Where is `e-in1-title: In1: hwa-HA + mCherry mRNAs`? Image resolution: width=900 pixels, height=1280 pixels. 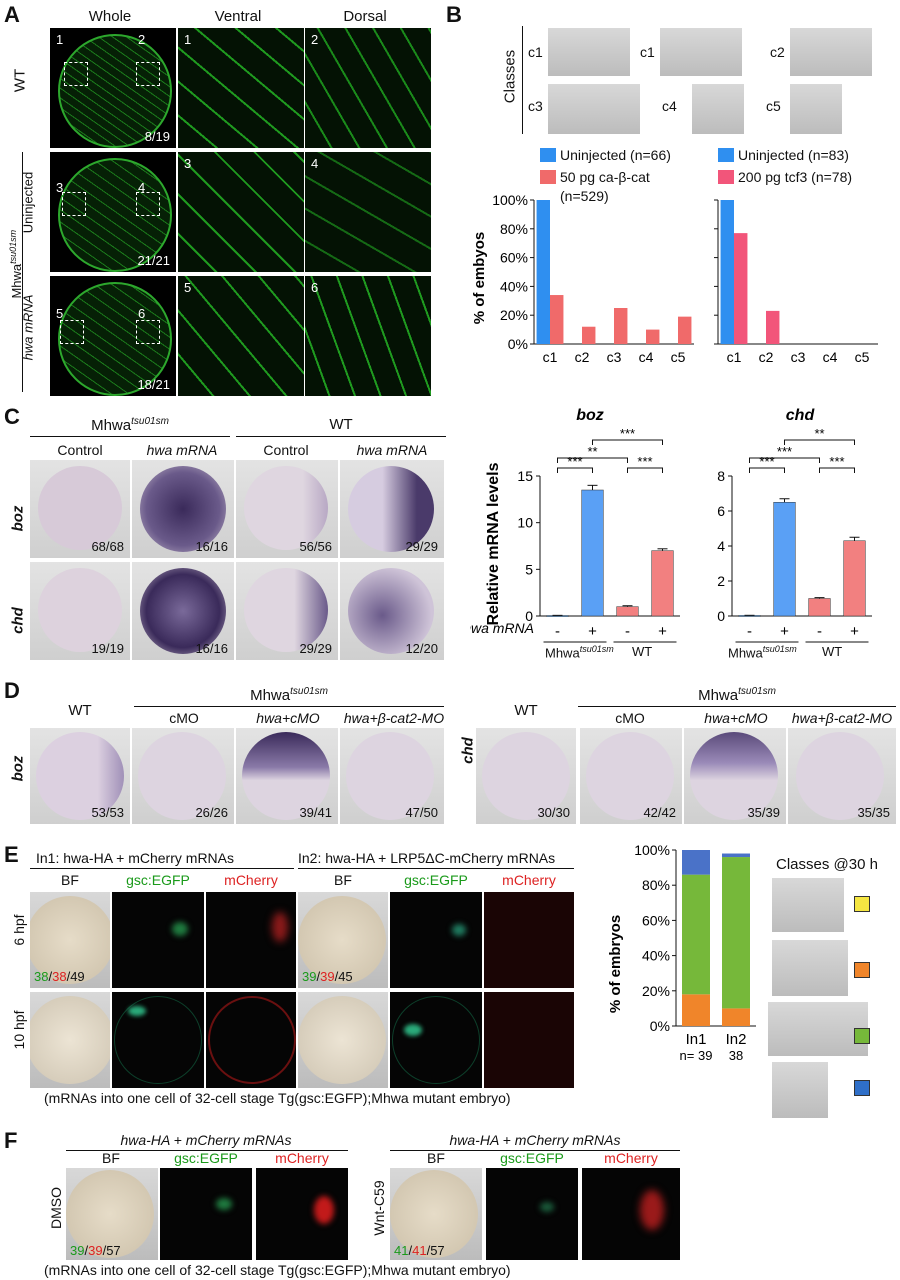
e-in1-title: In1: hwa-HA + mCherry mRNAs is located at coordinates (135, 858).